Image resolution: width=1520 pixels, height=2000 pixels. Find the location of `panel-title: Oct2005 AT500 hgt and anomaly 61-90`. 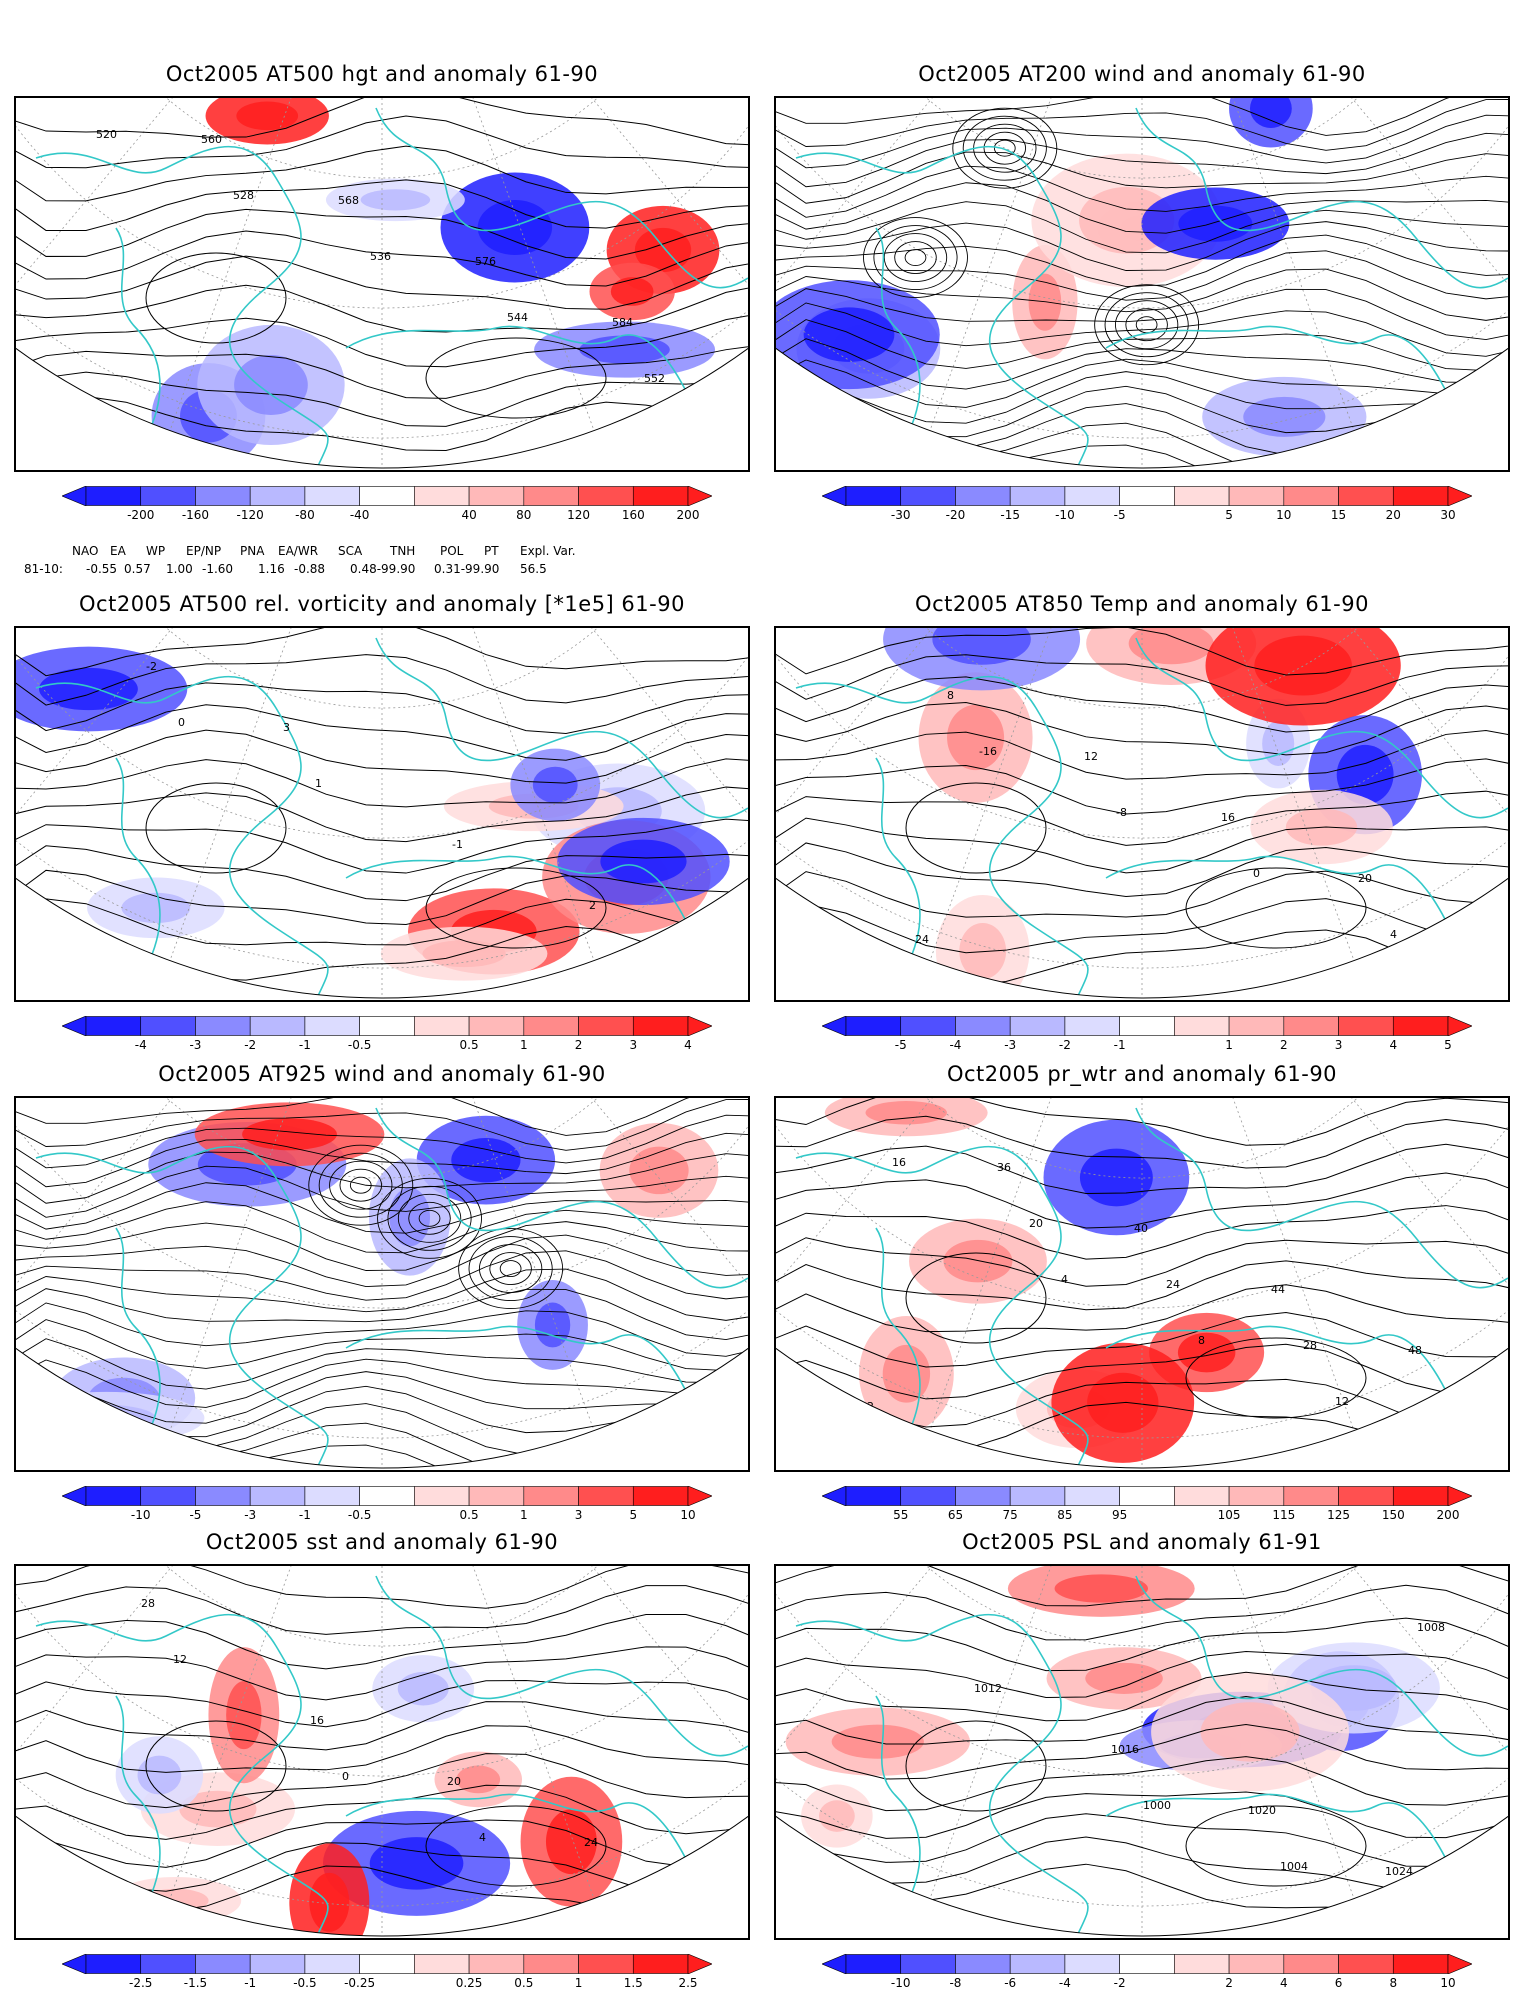

panel-title: Oct2005 AT500 hgt and anomaly 61-90 is located at coordinates (382, 74).